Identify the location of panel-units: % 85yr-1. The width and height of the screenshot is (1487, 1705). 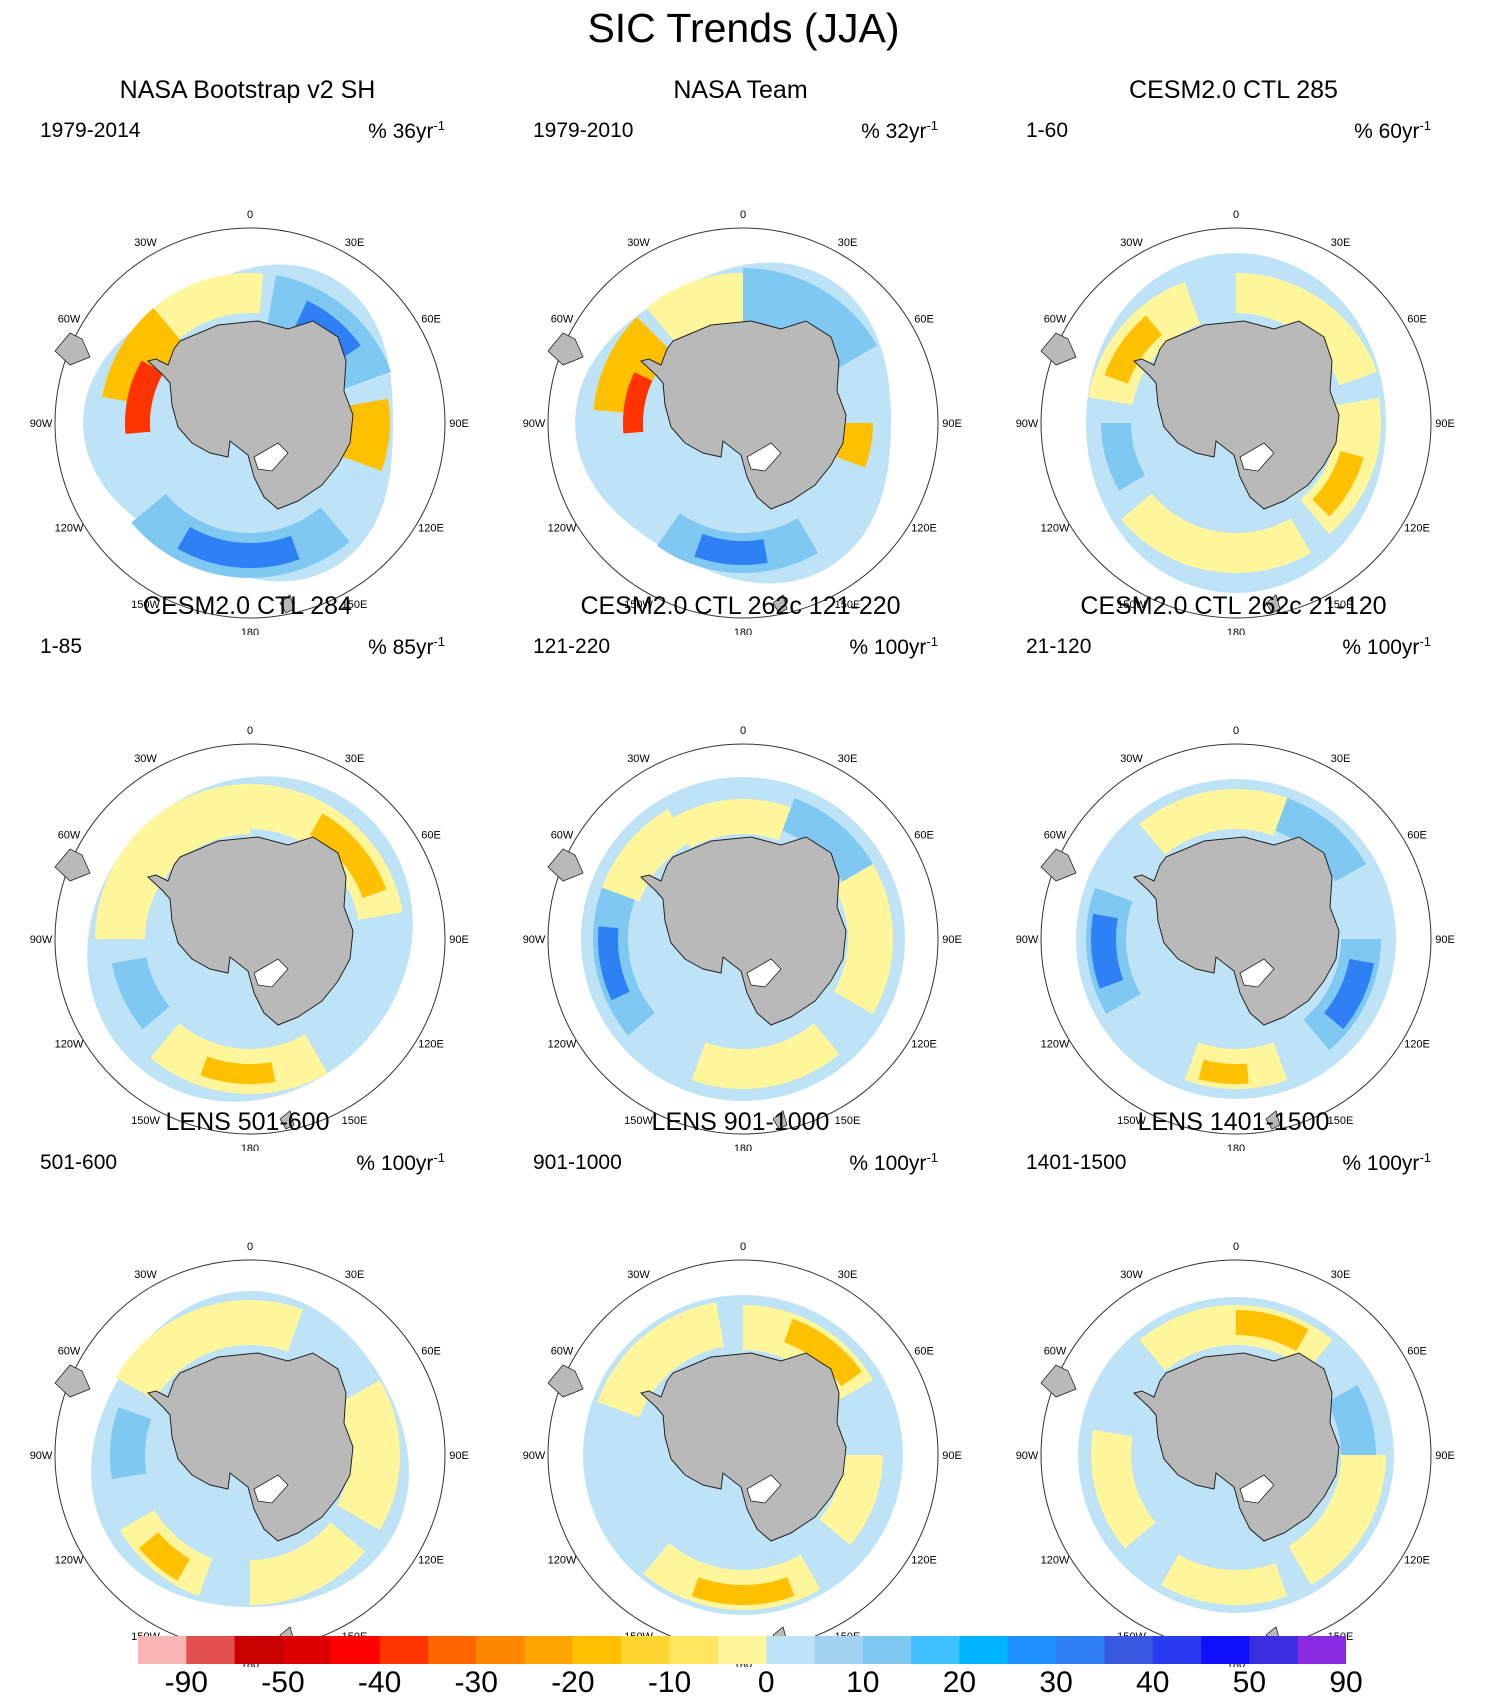
(406, 645).